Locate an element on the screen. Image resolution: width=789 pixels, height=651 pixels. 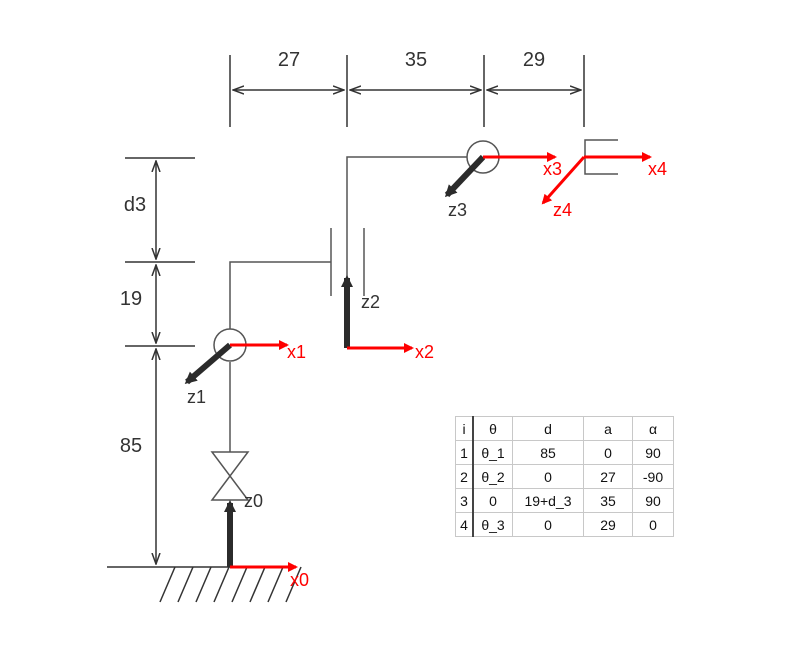
ground-hatching is located at coordinates (230, 584).